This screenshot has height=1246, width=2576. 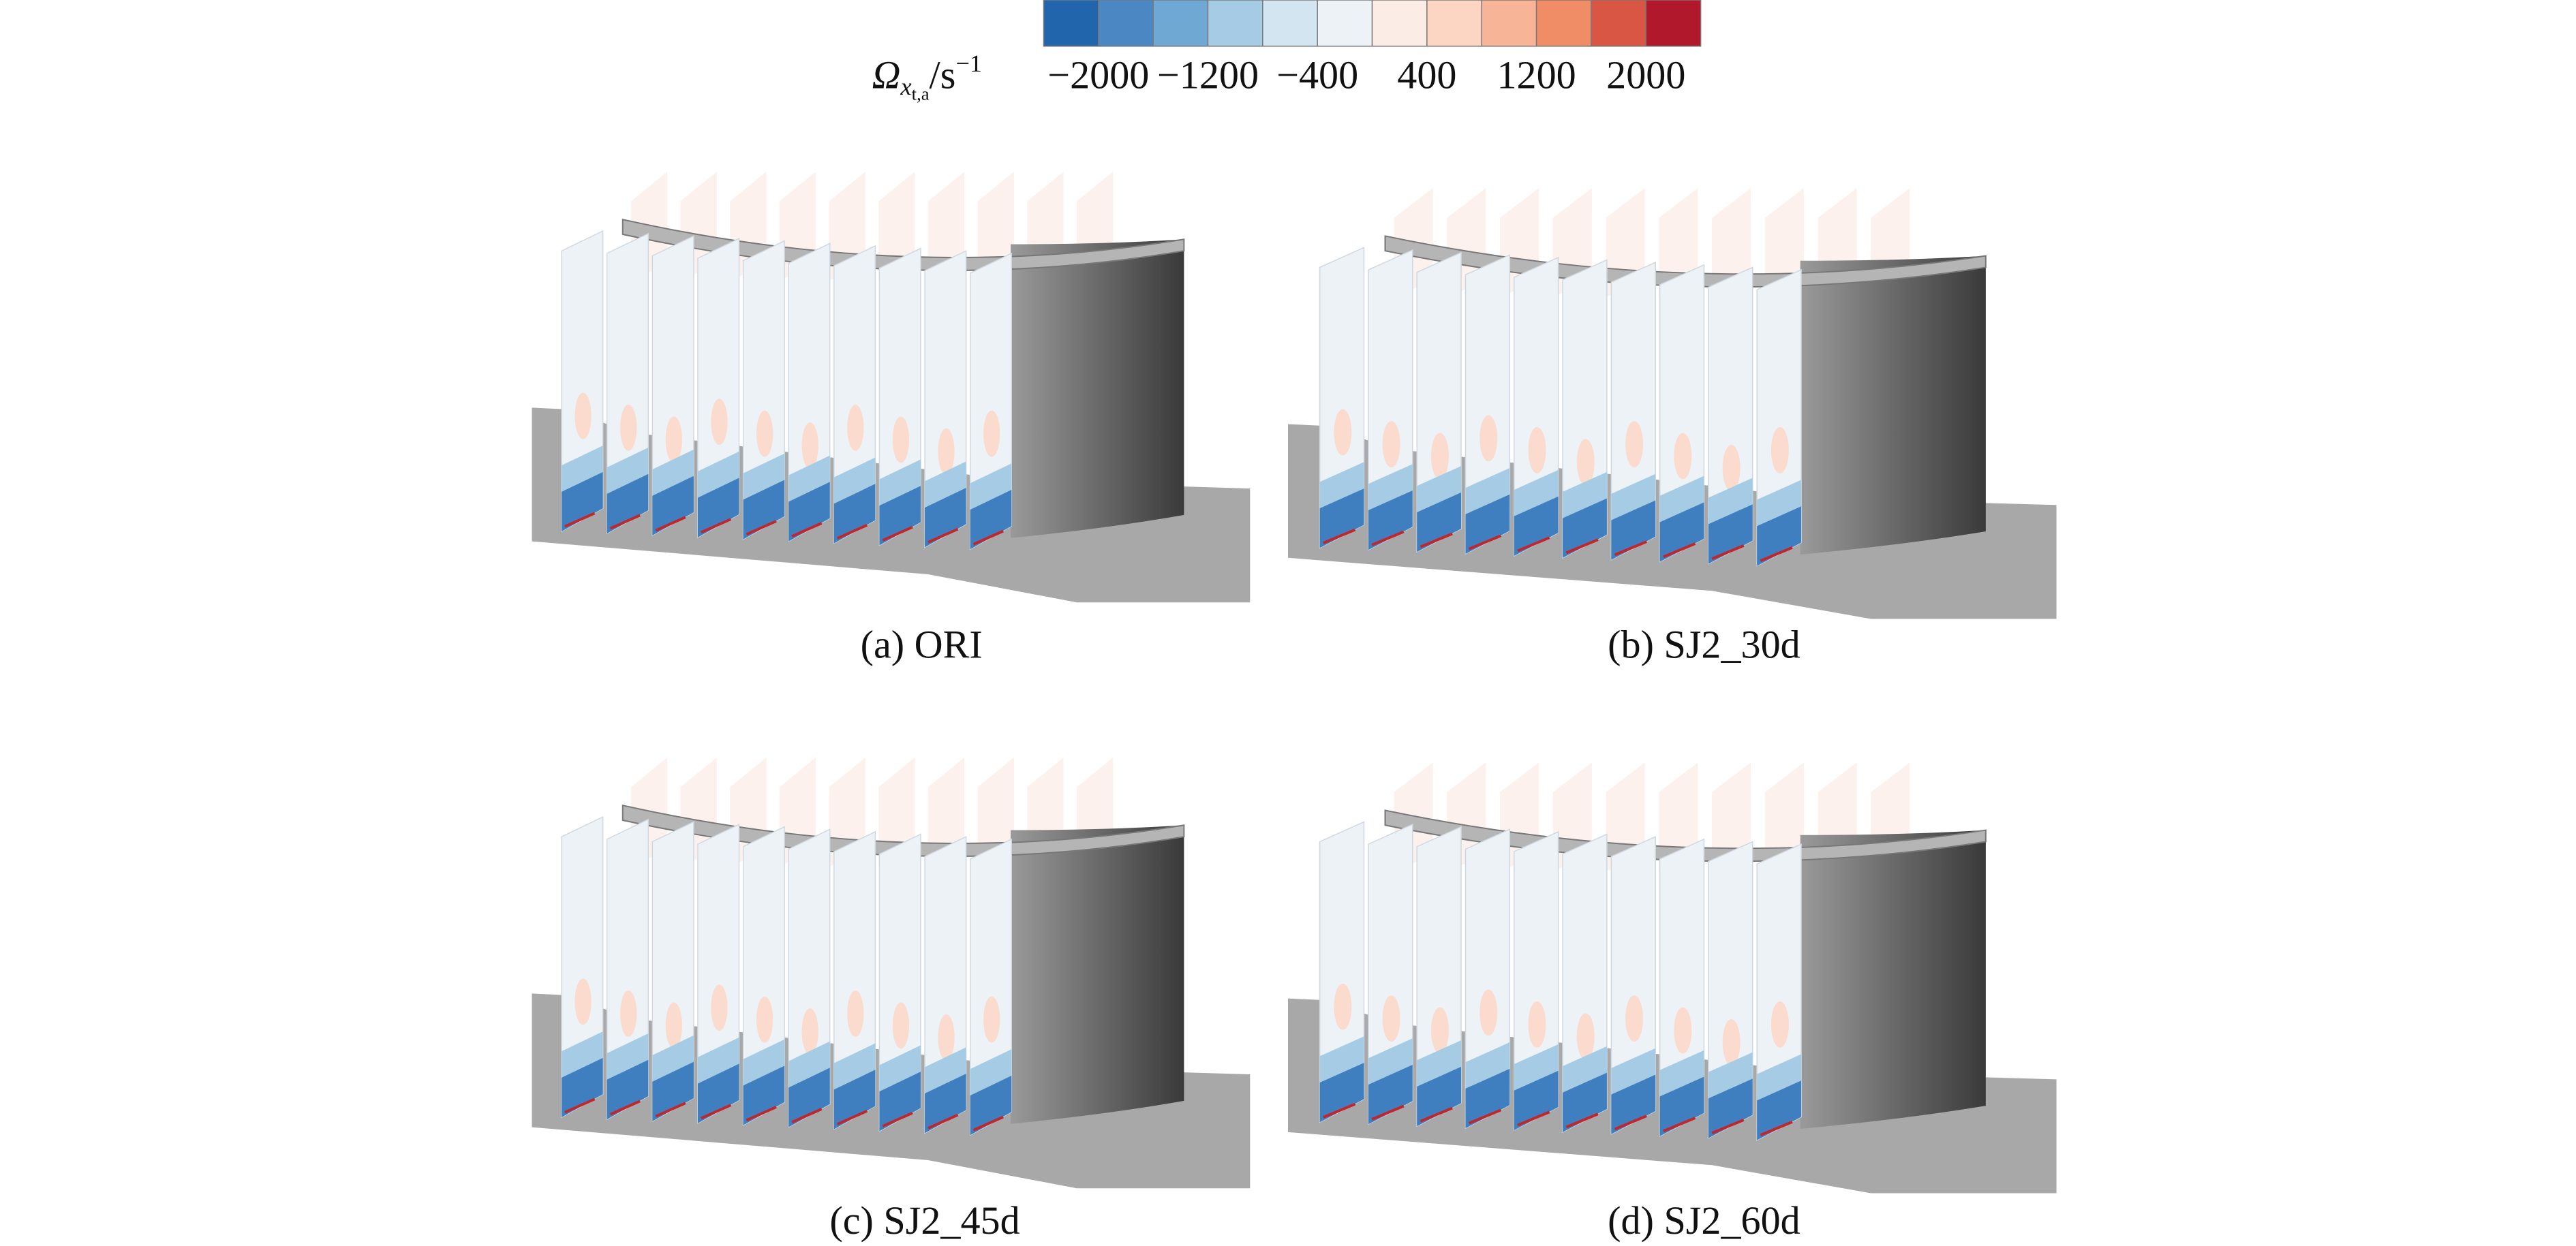 What do you see at coordinates (1098, 75) in the screenshot?
I see `colorbar-tick-label: −2000` at bounding box center [1098, 75].